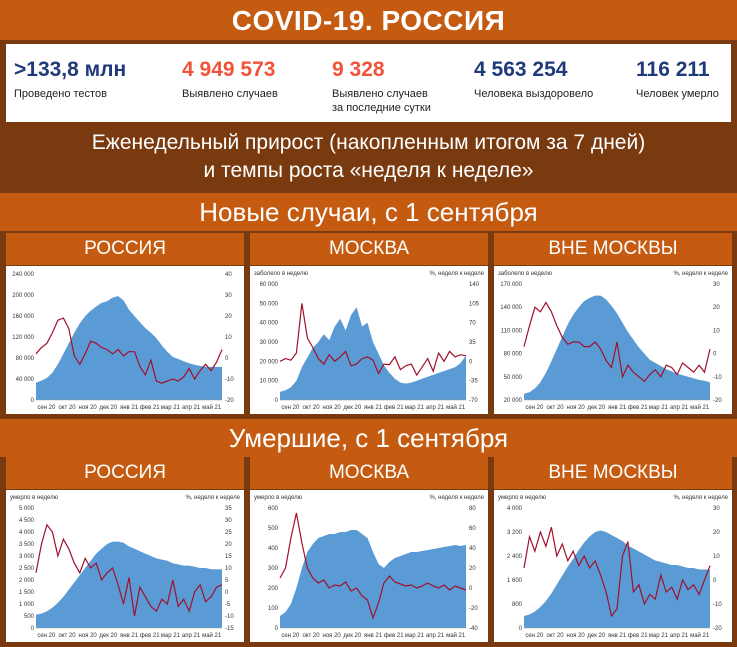 The width and height of the screenshot is (737, 647). Describe the element at coordinates (125, 249) in the screenshot. I see `region-russia-cases: РОССИЯ` at that location.